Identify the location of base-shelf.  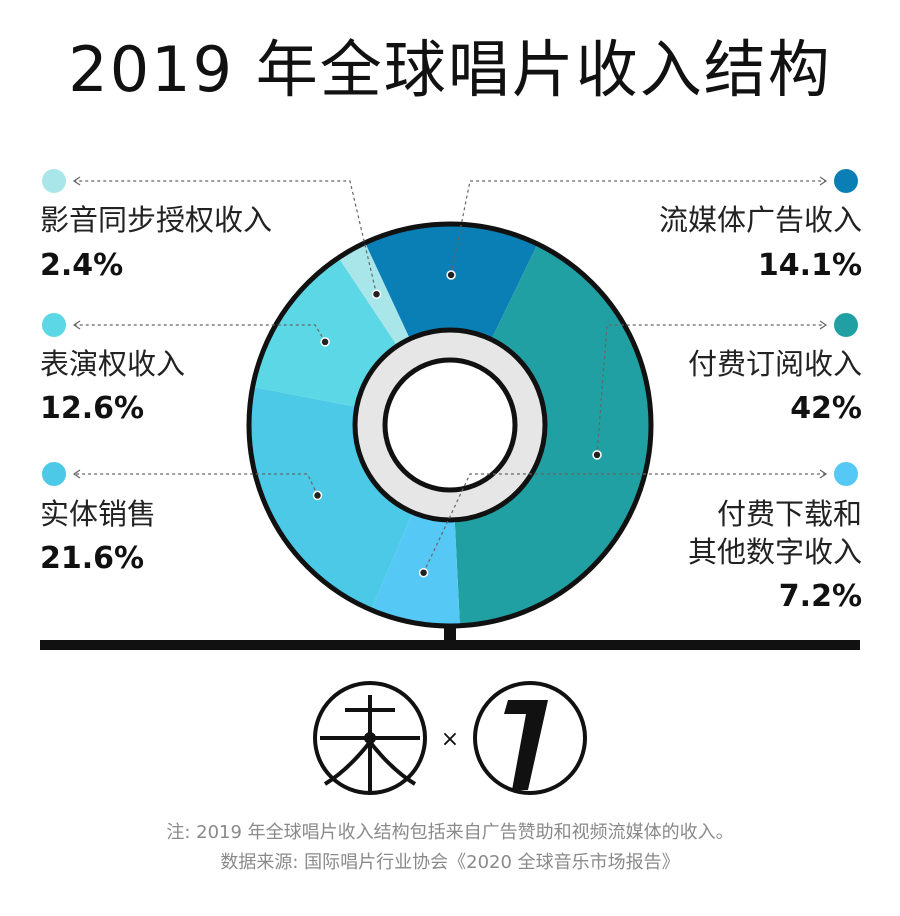
(450, 645).